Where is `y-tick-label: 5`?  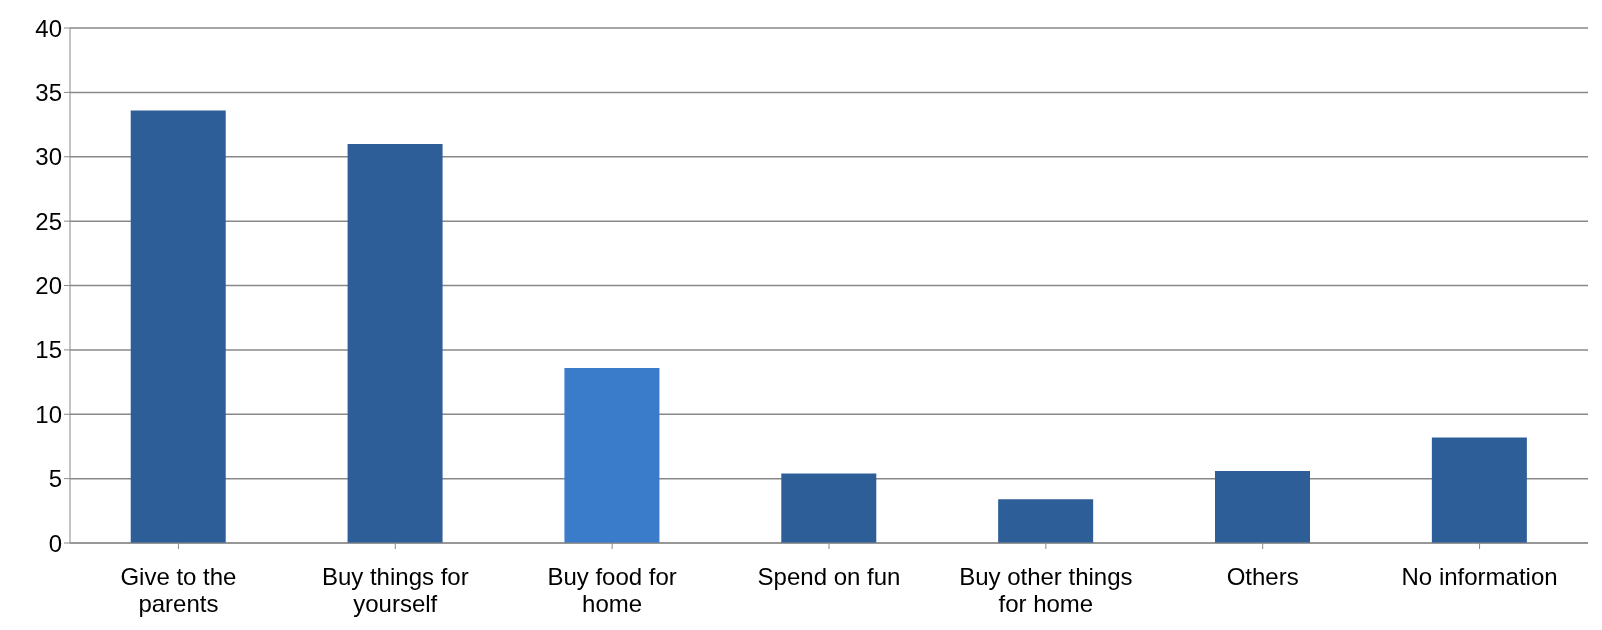 y-tick-label: 5 is located at coordinates (55, 479).